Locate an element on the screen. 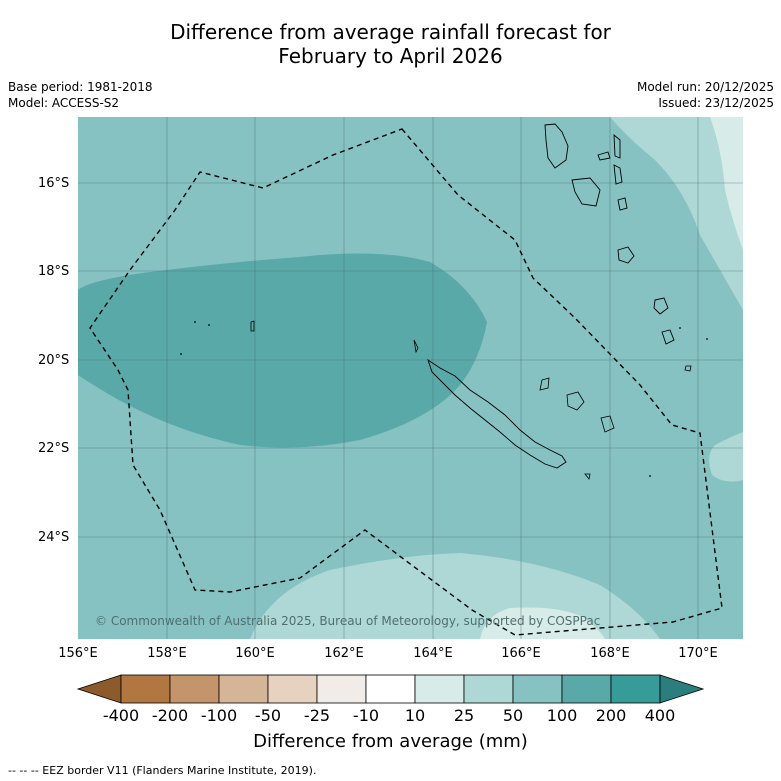 The image size is (781, 781). lifou-island is located at coordinates (575, 401).